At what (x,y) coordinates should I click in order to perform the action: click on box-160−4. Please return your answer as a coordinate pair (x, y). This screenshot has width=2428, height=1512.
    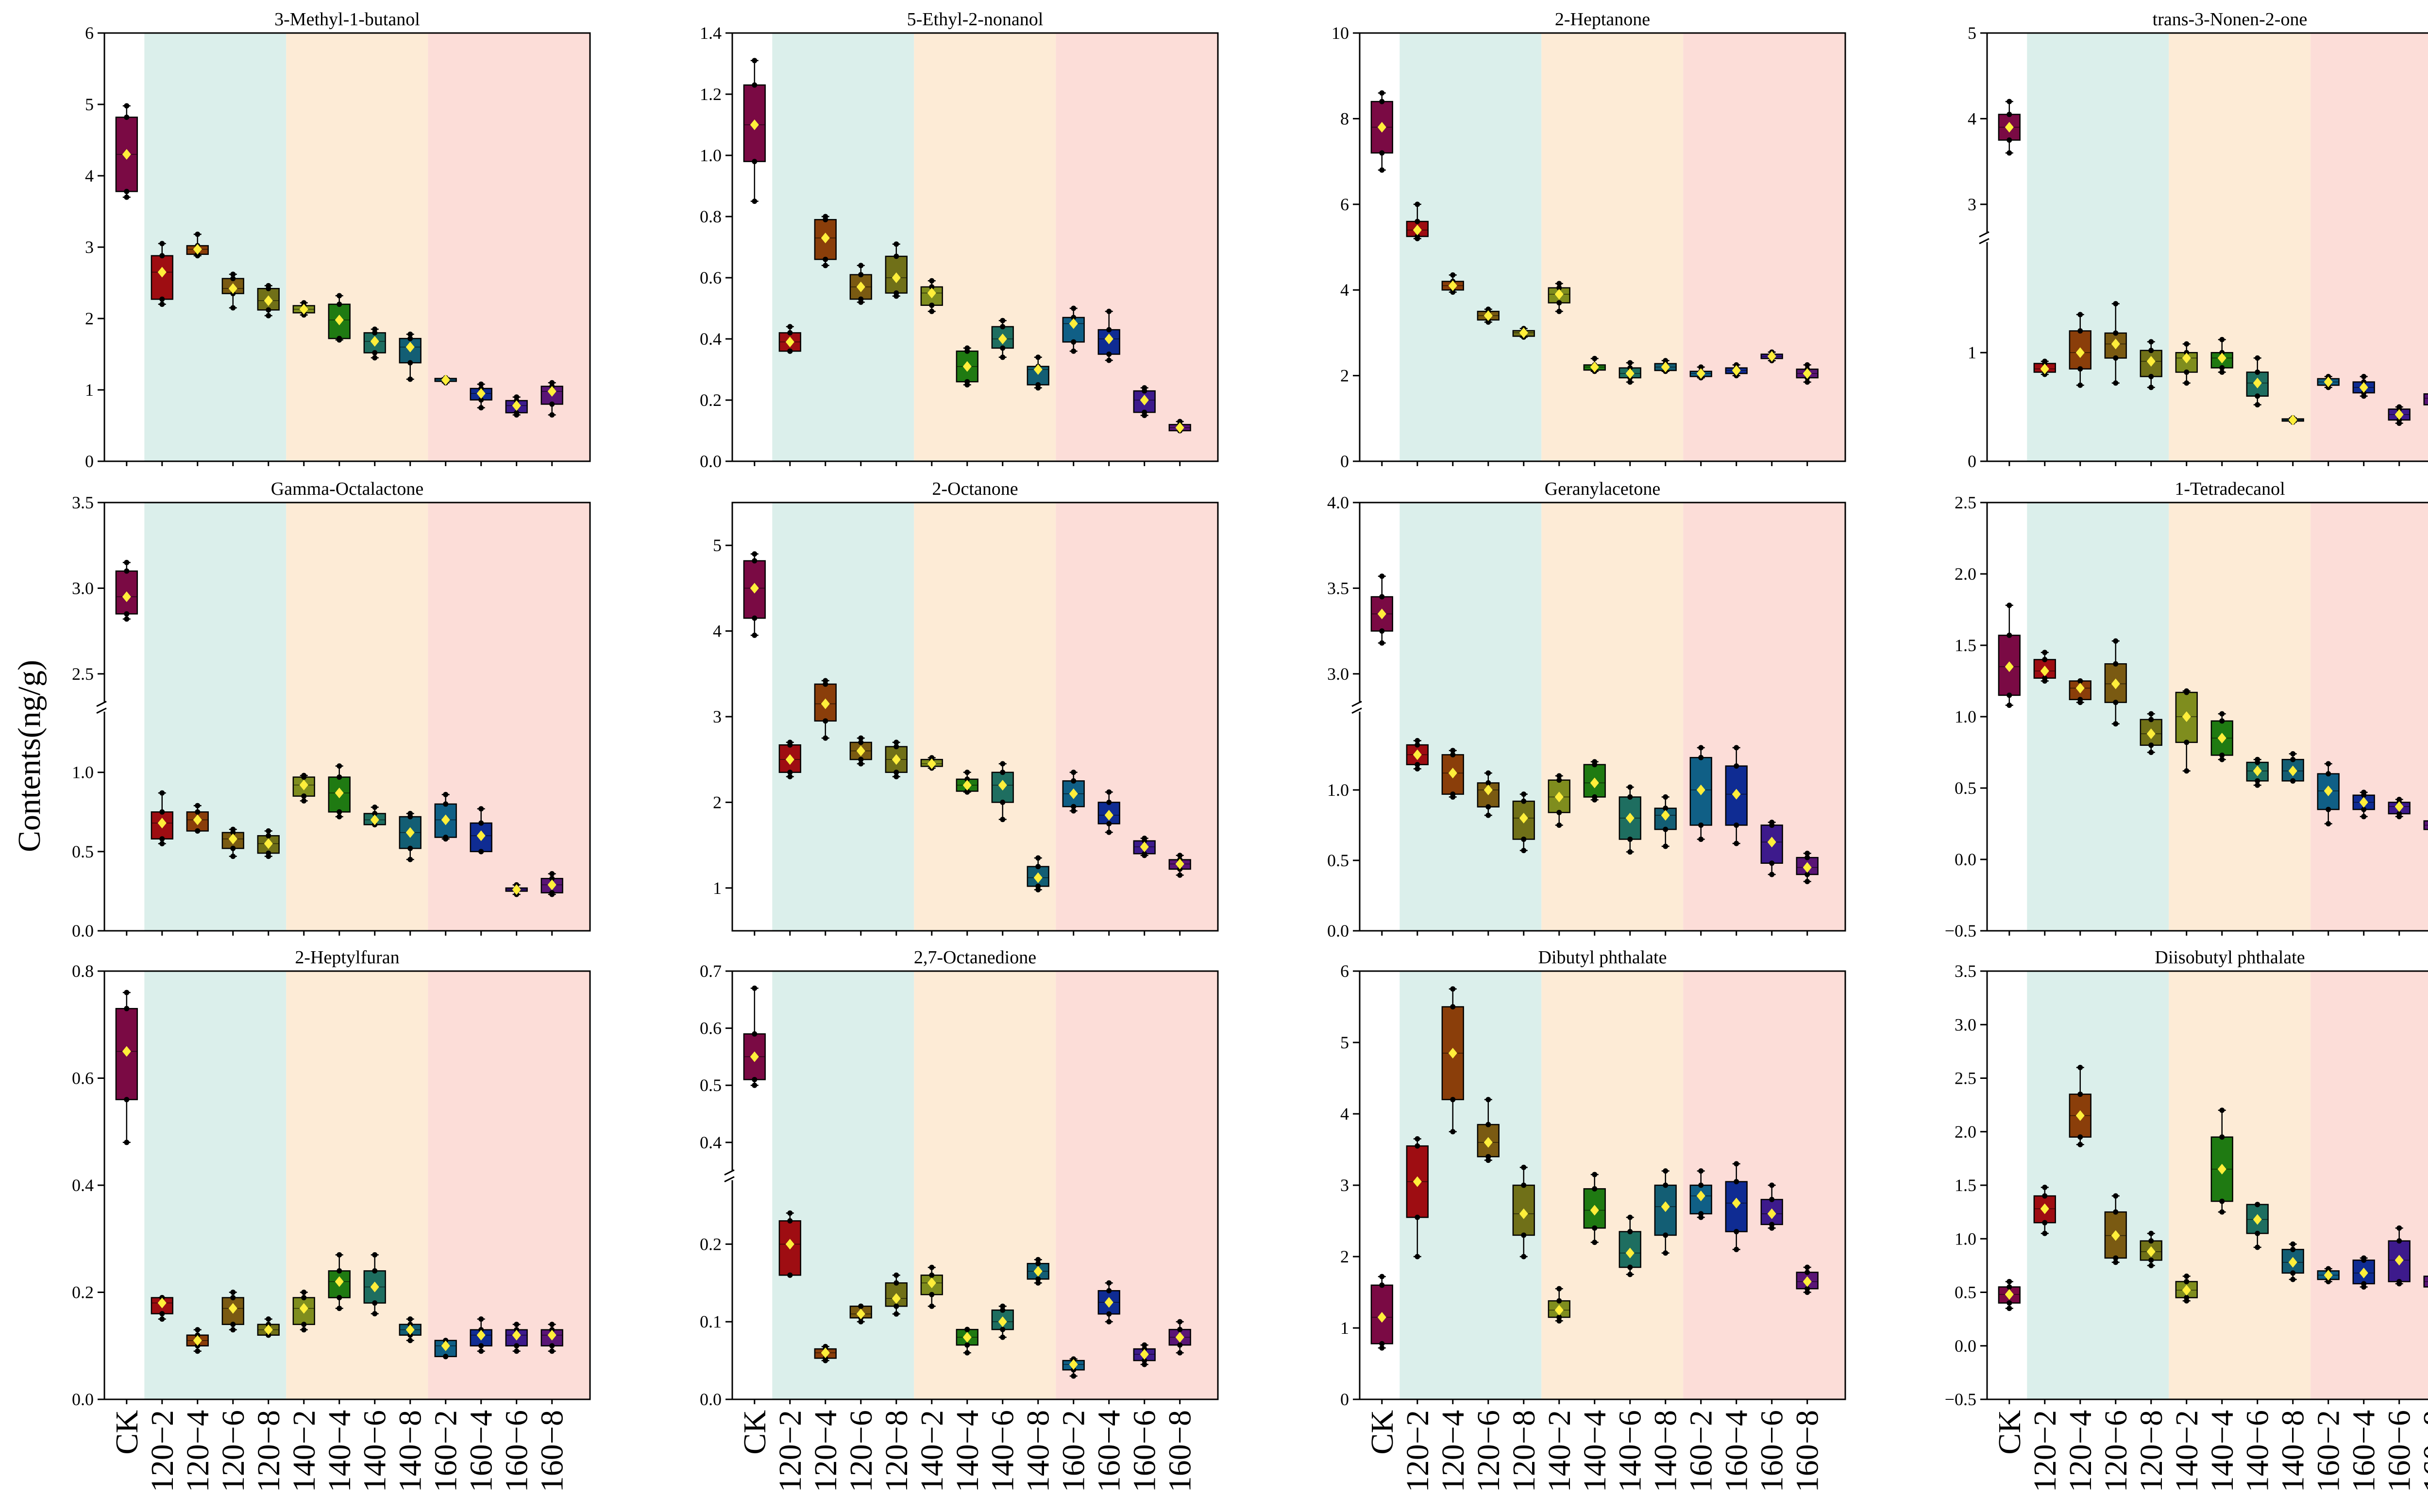
    Looking at the image, I should click on (1108, 335).